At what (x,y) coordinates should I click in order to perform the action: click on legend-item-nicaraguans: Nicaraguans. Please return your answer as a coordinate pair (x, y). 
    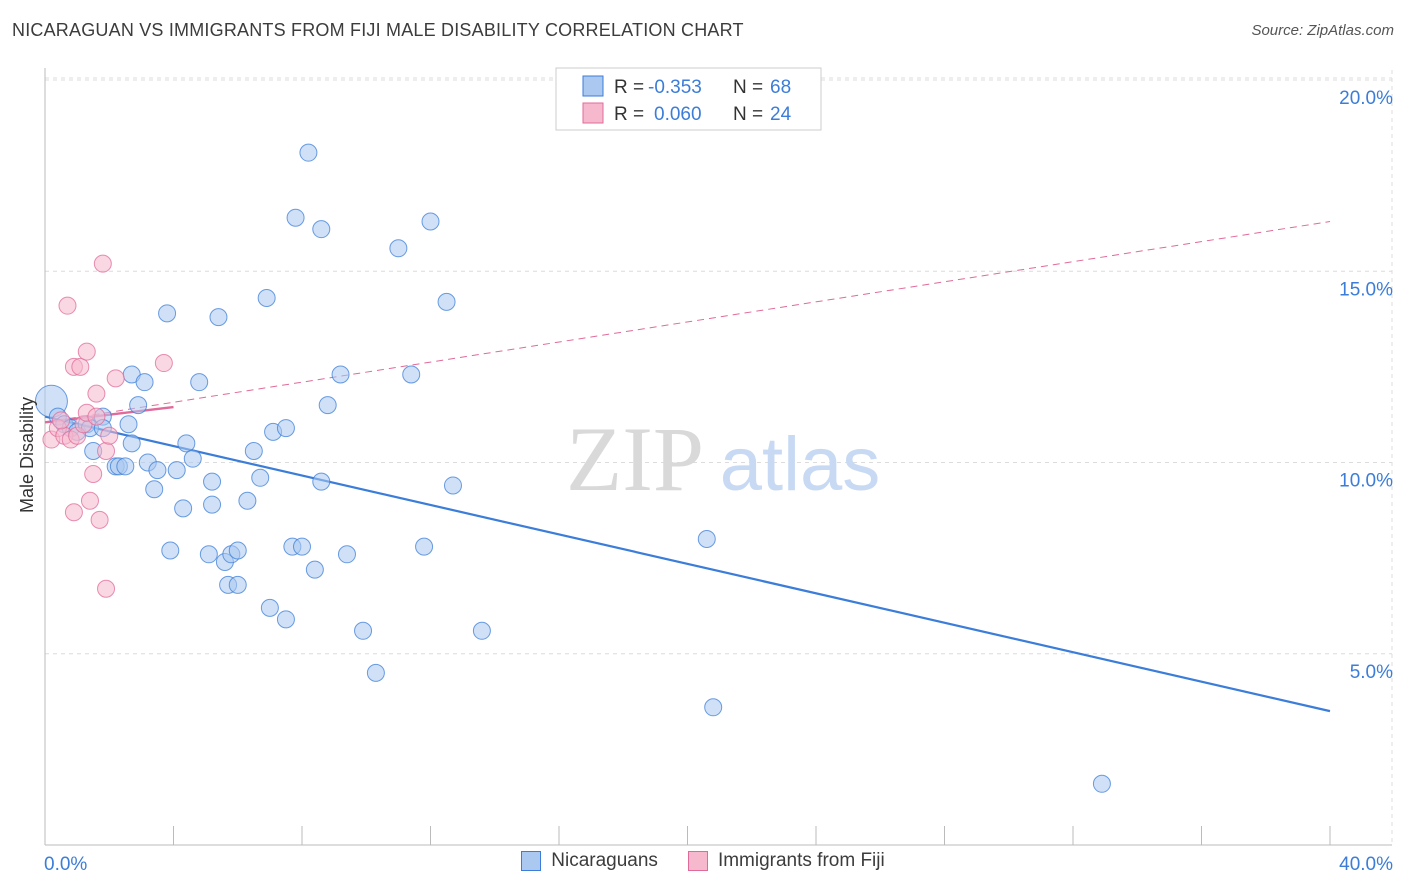
    Looking at the image, I should click on (589, 861).